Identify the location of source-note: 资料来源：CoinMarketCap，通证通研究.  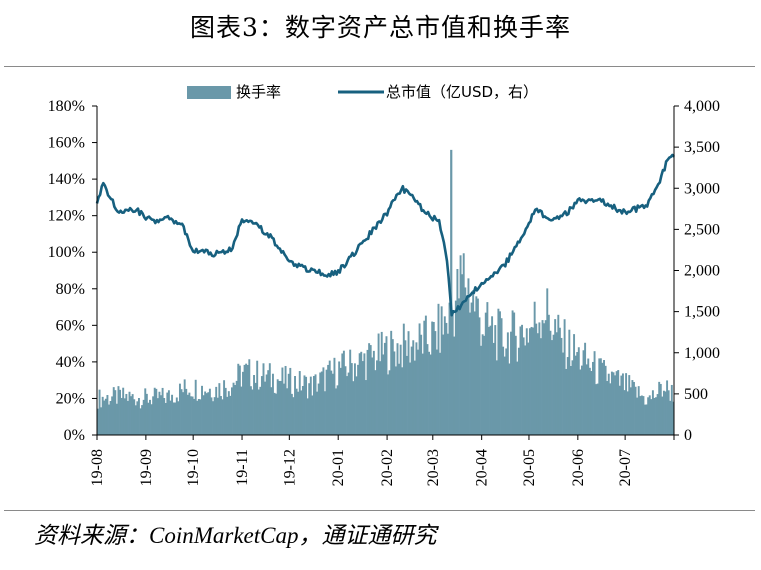
(235, 535).